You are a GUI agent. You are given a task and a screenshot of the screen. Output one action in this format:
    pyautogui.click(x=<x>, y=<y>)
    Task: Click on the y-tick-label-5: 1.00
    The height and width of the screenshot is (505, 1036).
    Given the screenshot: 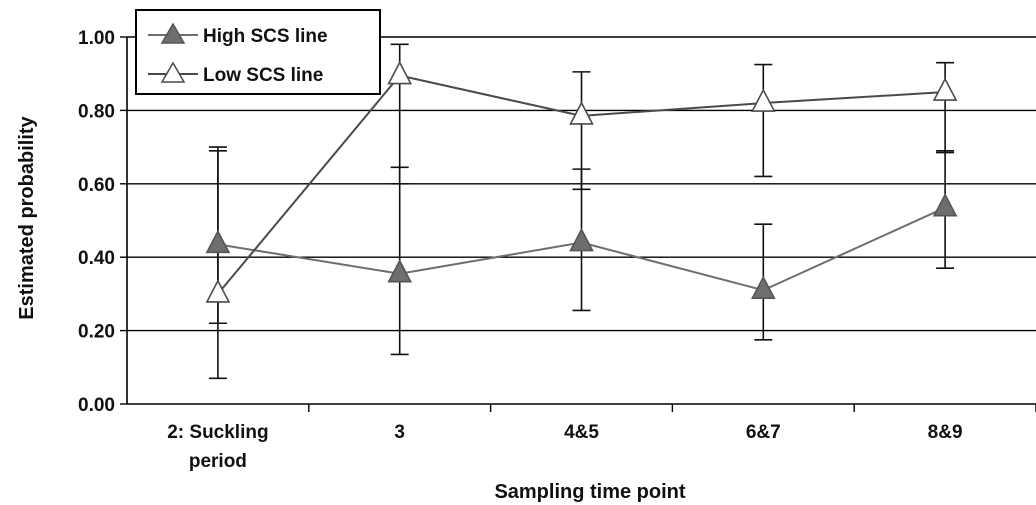 What is the action you would take?
    pyautogui.click(x=96, y=38)
    